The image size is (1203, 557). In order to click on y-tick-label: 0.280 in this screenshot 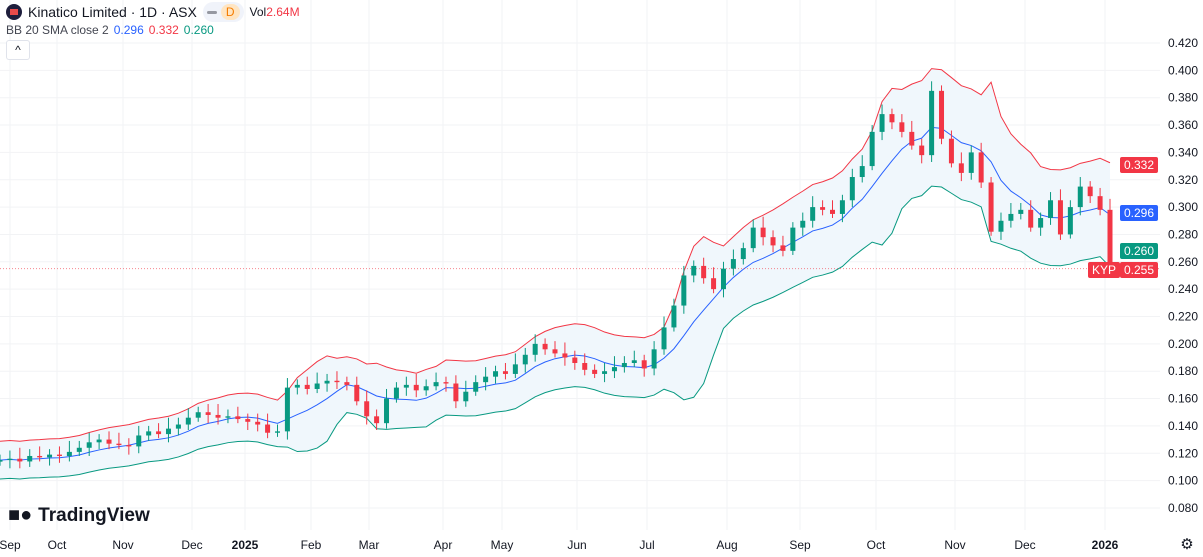, I will do `click(1183, 234)`.